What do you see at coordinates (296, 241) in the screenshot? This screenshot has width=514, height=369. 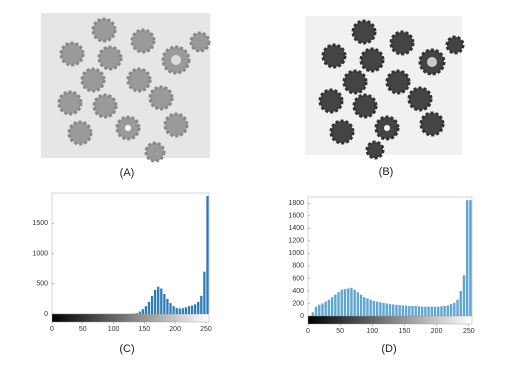 I see `y-tick-label: 1200` at bounding box center [296, 241].